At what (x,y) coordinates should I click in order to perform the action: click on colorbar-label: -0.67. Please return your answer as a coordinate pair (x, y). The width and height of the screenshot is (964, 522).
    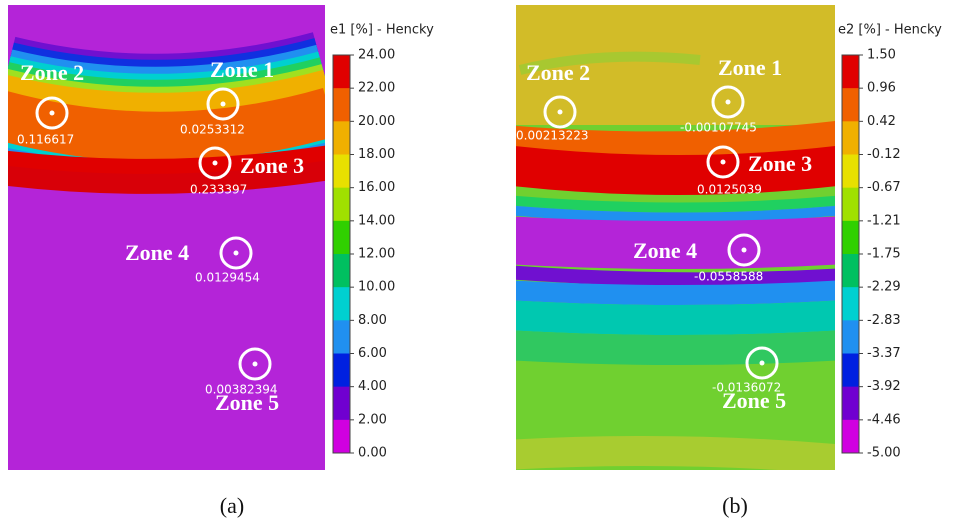
    Looking at the image, I should click on (884, 187).